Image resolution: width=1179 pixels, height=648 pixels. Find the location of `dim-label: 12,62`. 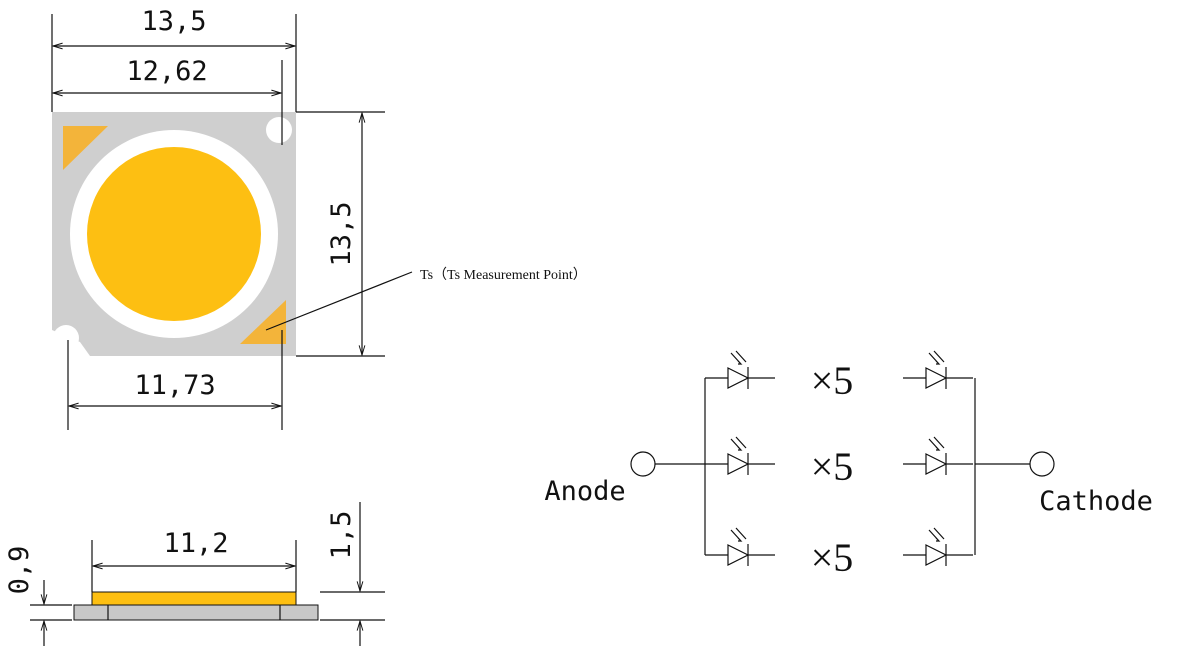

dim-label: 12,62 is located at coordinates (166, 71).